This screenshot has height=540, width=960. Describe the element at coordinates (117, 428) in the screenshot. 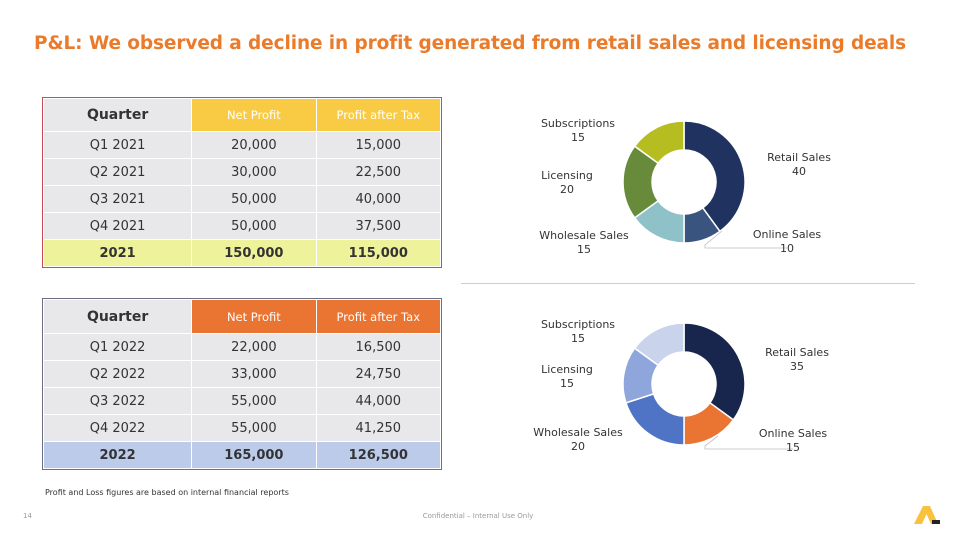

I see `cell-quarter: Q4 2022` at that location.